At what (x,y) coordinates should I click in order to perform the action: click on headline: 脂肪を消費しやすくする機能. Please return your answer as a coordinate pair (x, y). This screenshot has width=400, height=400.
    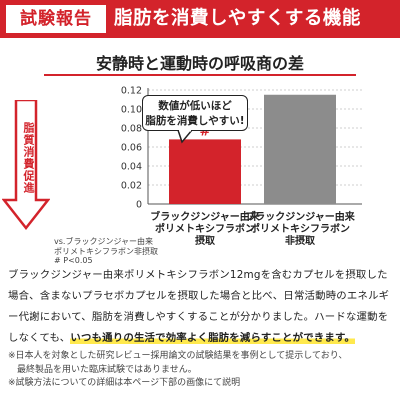
    Looking at the image, I should click on (237, 18).